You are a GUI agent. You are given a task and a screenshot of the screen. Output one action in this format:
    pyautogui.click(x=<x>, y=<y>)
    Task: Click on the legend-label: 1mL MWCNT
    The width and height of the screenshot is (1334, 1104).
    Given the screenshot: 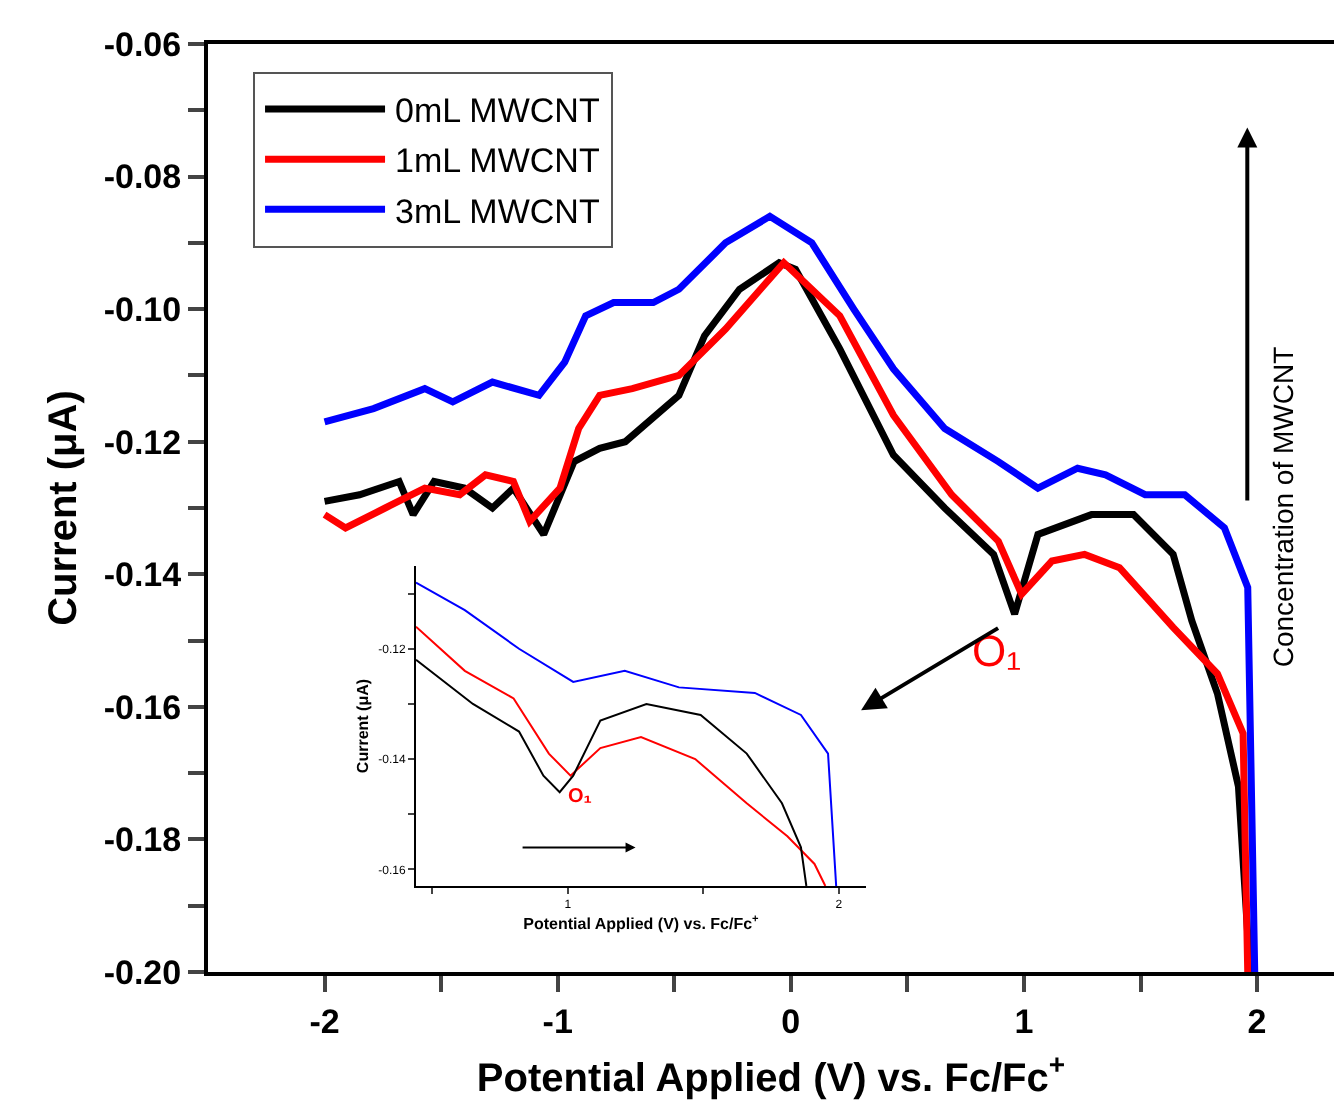 What is the action you would take?
    pyautogui.click(x=497, y=161)
    